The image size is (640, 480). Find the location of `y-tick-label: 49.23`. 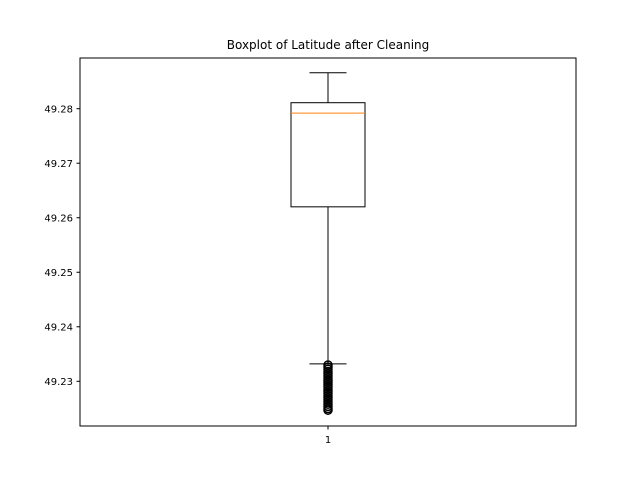

y-tick-label: 49.23 is located at coordinates (58, 382).